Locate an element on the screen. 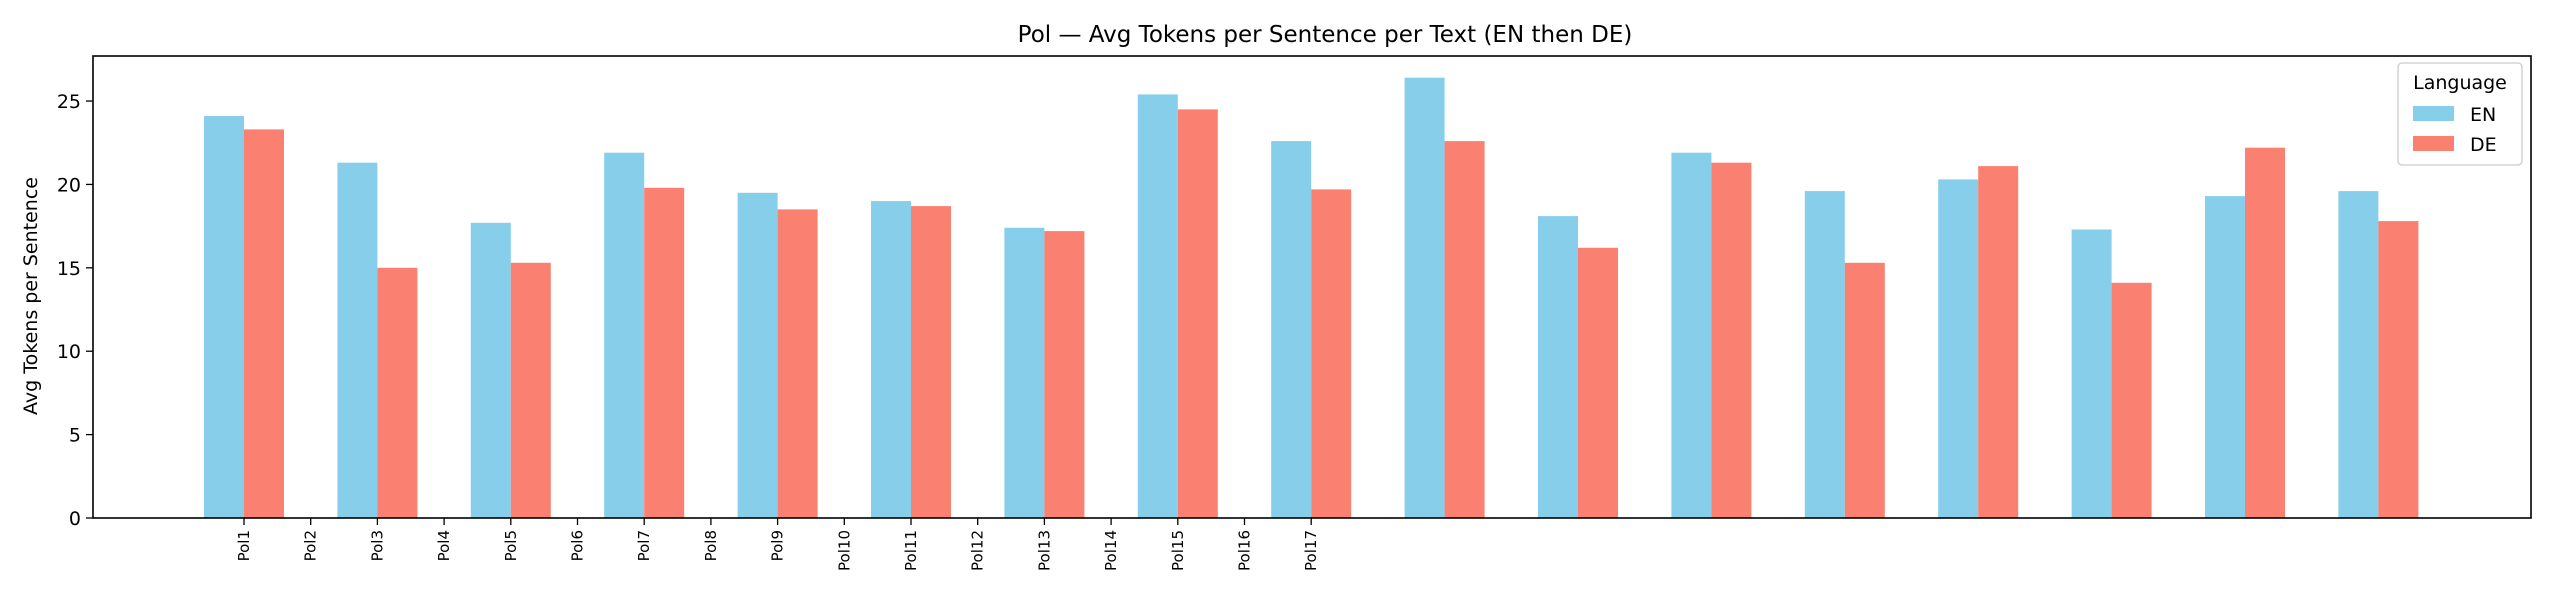  legend-swatch-en is located at coordinates (2433, 113).